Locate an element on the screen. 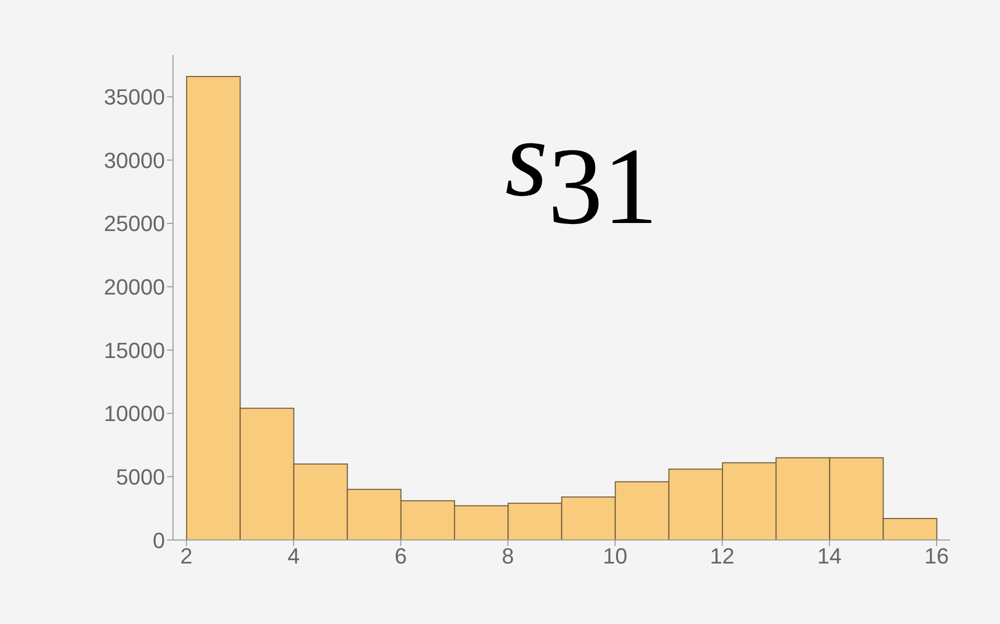 The height and width of the screenshot is (624, 1000). x-tick-label: 8 is located at coordinates (508, 556).